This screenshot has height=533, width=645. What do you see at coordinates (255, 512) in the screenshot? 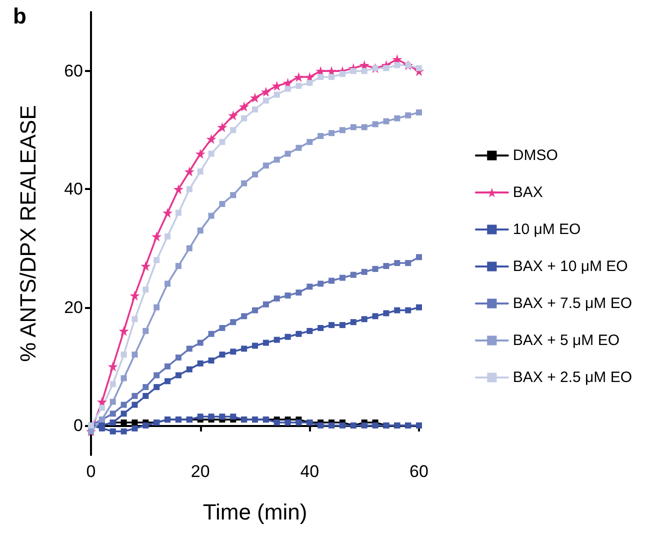
I see `x-axis-title: Time (min)` at bounding box center [255, 512].